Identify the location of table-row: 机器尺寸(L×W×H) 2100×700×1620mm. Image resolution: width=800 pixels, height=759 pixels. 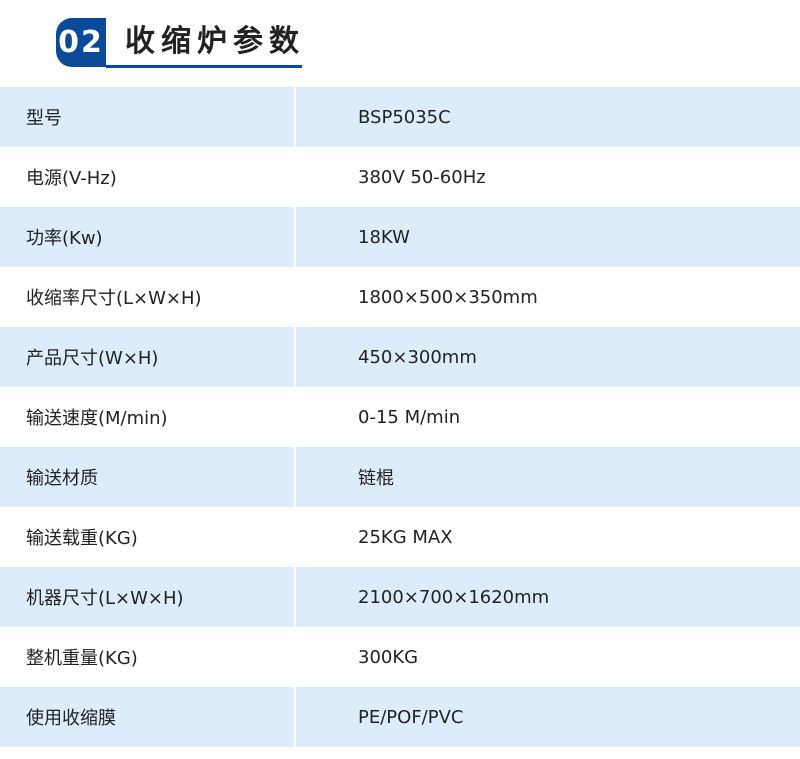
(400, 597).